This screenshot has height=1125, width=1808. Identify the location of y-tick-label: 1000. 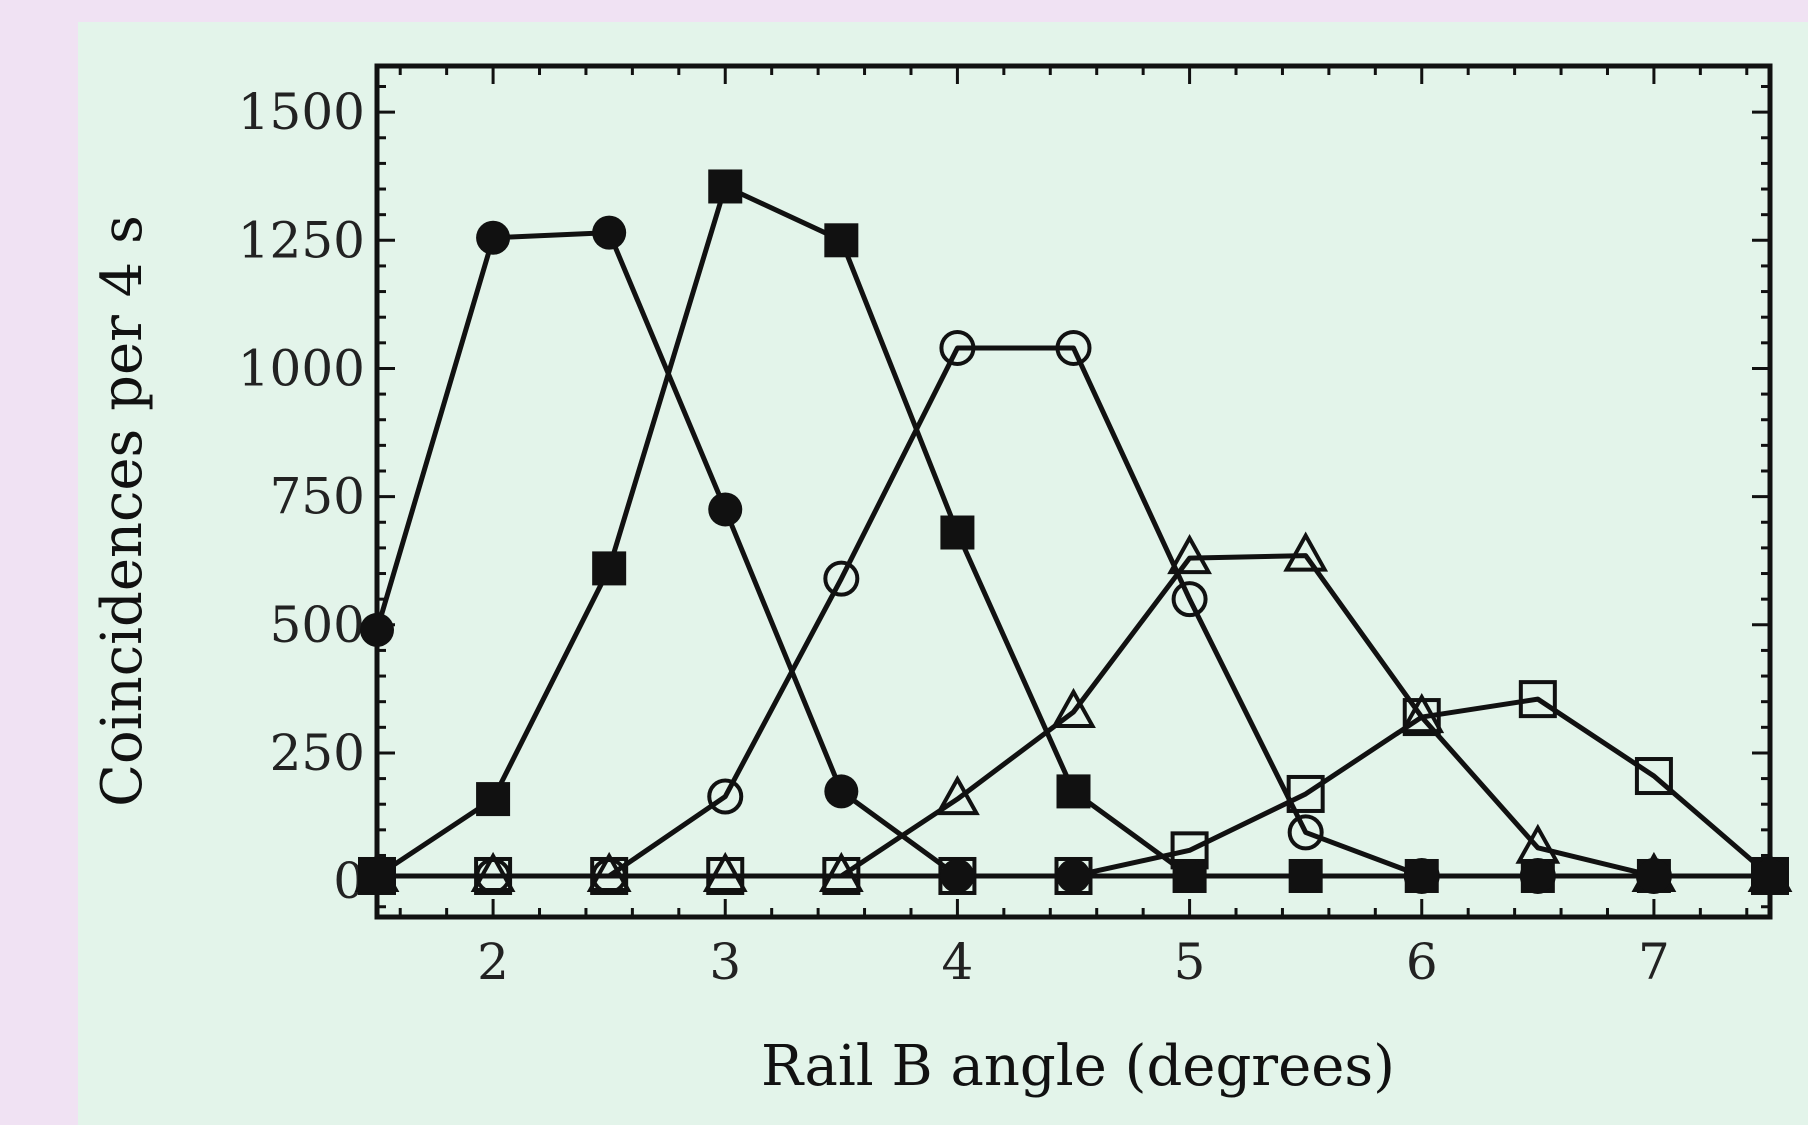
(301, 368).